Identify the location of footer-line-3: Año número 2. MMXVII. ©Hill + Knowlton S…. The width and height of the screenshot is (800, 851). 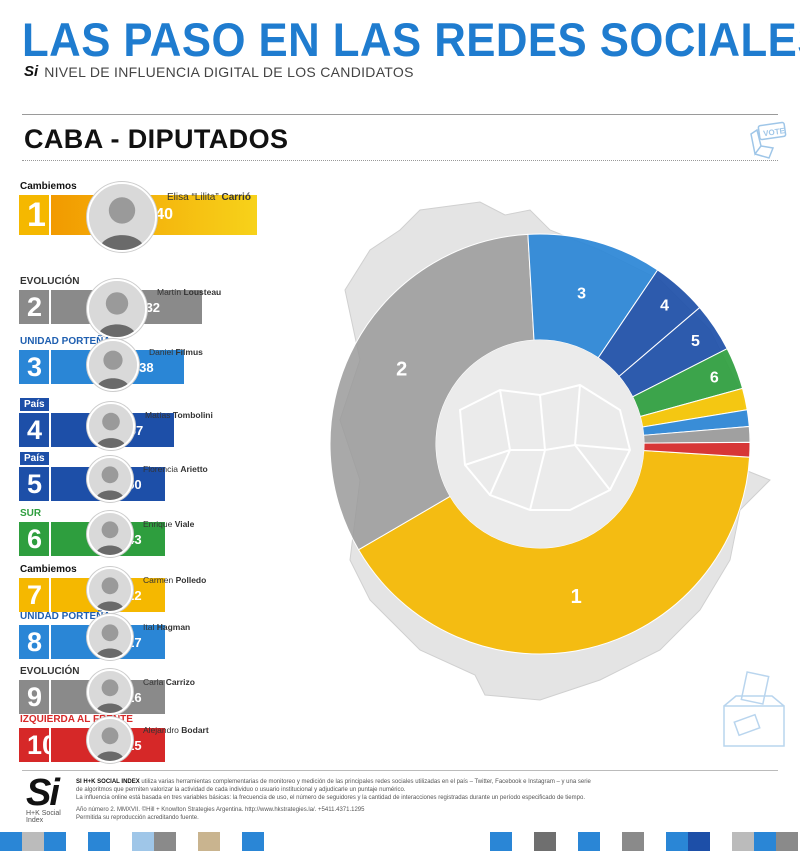
(220, 810).